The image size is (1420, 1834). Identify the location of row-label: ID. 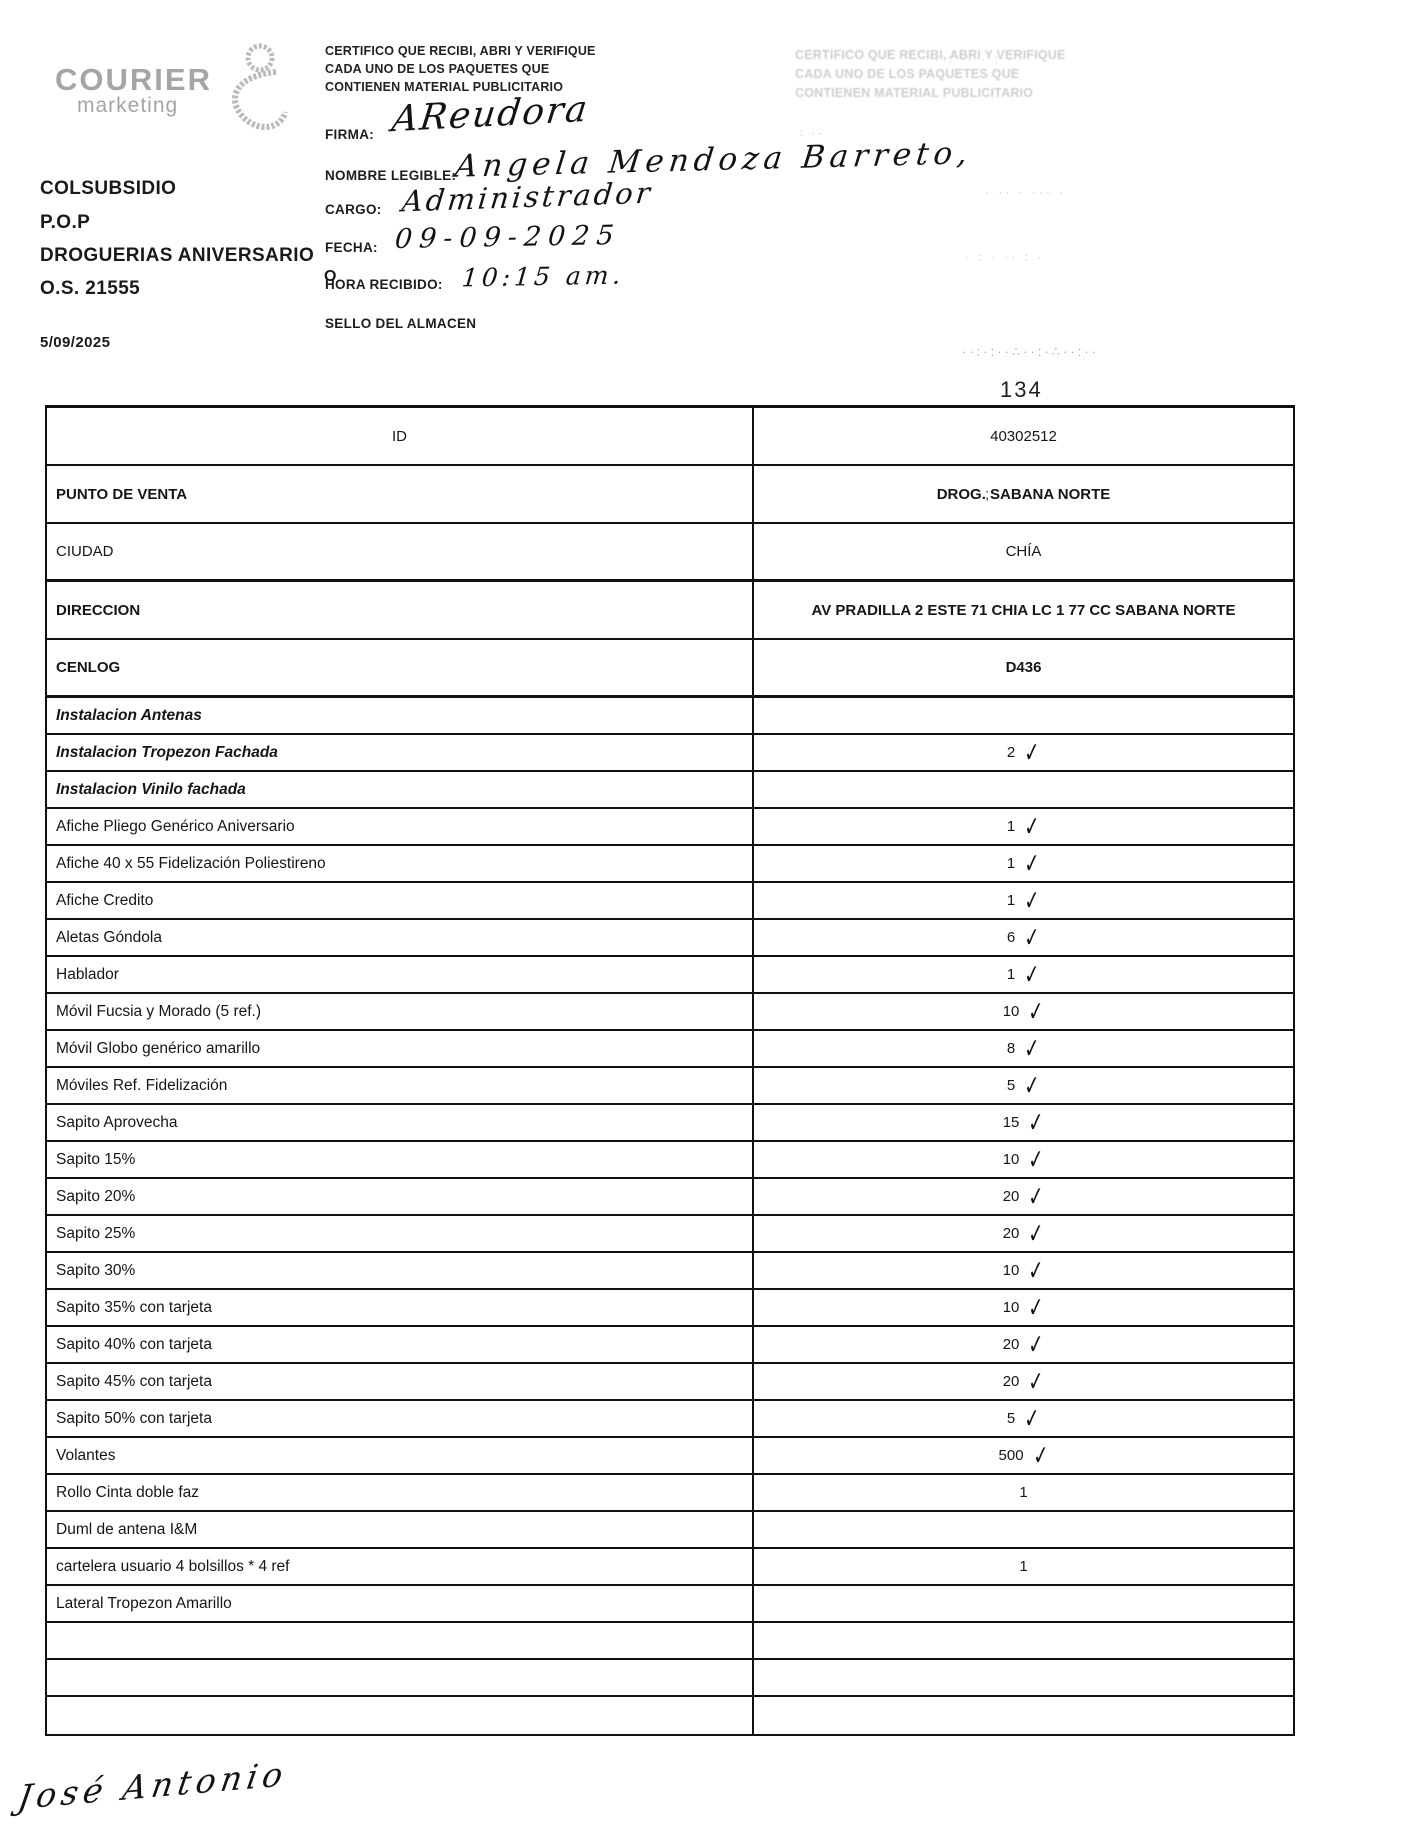
(399, 436).